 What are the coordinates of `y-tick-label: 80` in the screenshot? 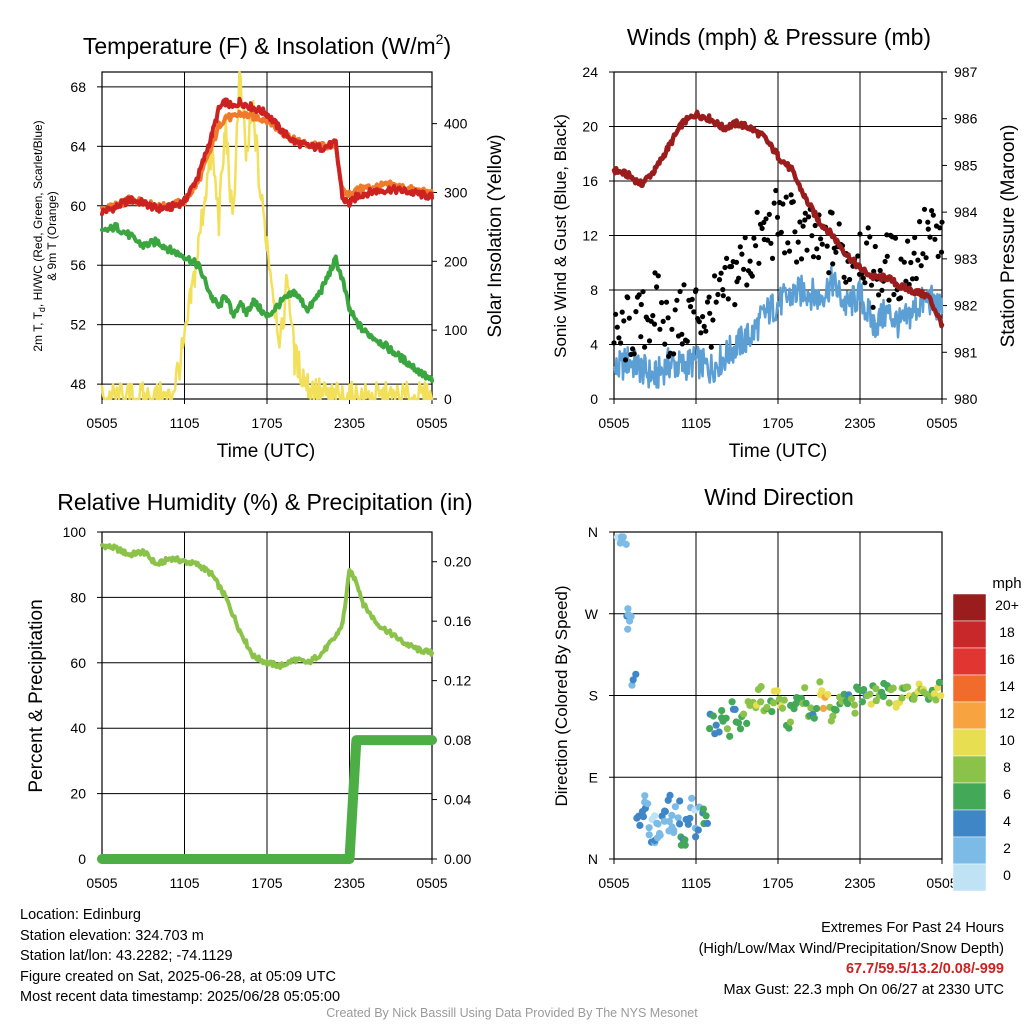 It's located at (78, 597).